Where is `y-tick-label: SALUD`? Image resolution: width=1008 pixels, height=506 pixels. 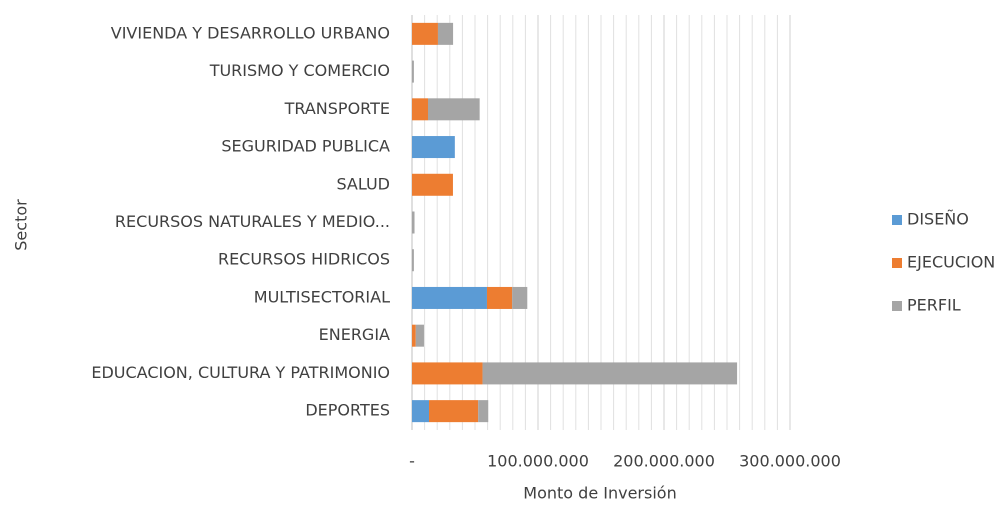
y-tick-label: SALUD is located at coordinates (363, 183).